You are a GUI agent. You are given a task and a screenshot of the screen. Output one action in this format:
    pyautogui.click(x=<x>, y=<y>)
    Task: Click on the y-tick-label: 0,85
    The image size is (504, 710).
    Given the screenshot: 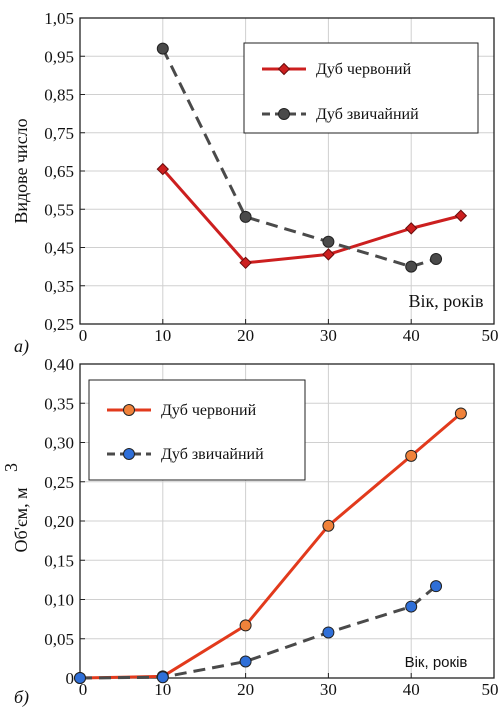 What is the action you would take?
    pyautogui.click(x=59, y=95)
    